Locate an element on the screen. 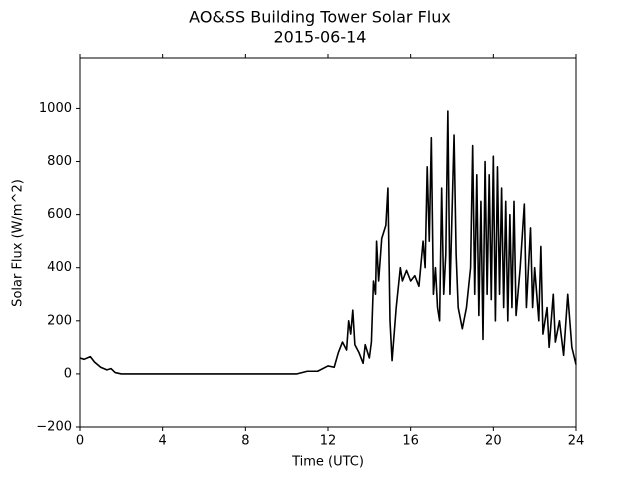  x-axis-label: Time (UTC) is located at coordinates (327, 462).